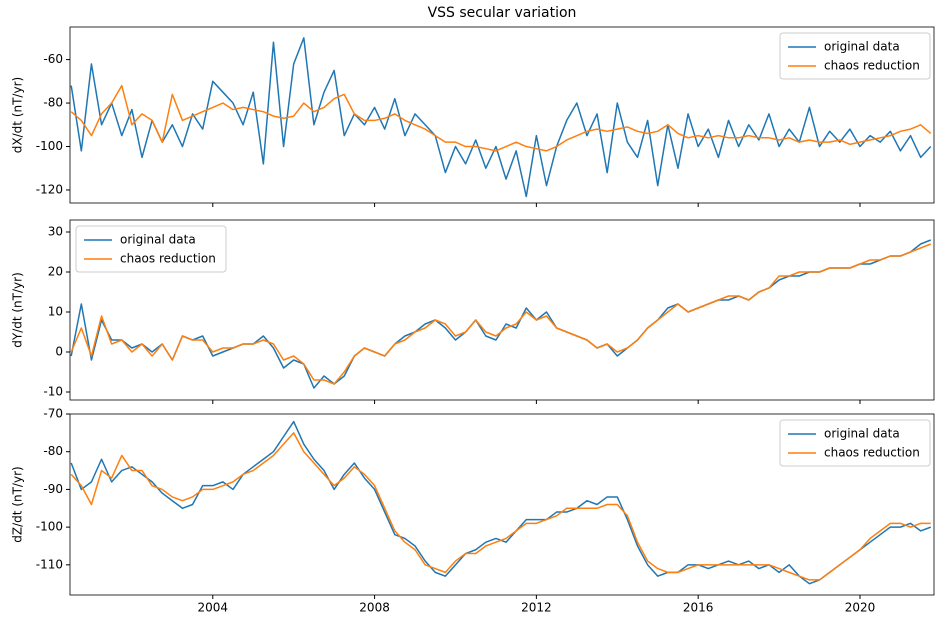  Describe the element at coordinates (53, 392) in the screenshot. I see `y-tick-label: -10` at that location.